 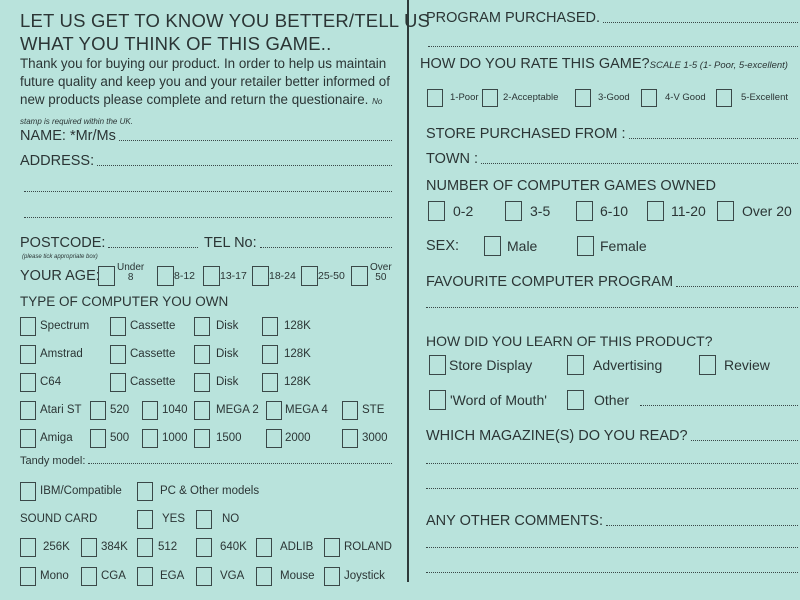 What do you see at coordinates (612, 521) in the screenshot?
I see `comments-field: ANY OTHER COMMENTS:` at bounding box center [612, 521].